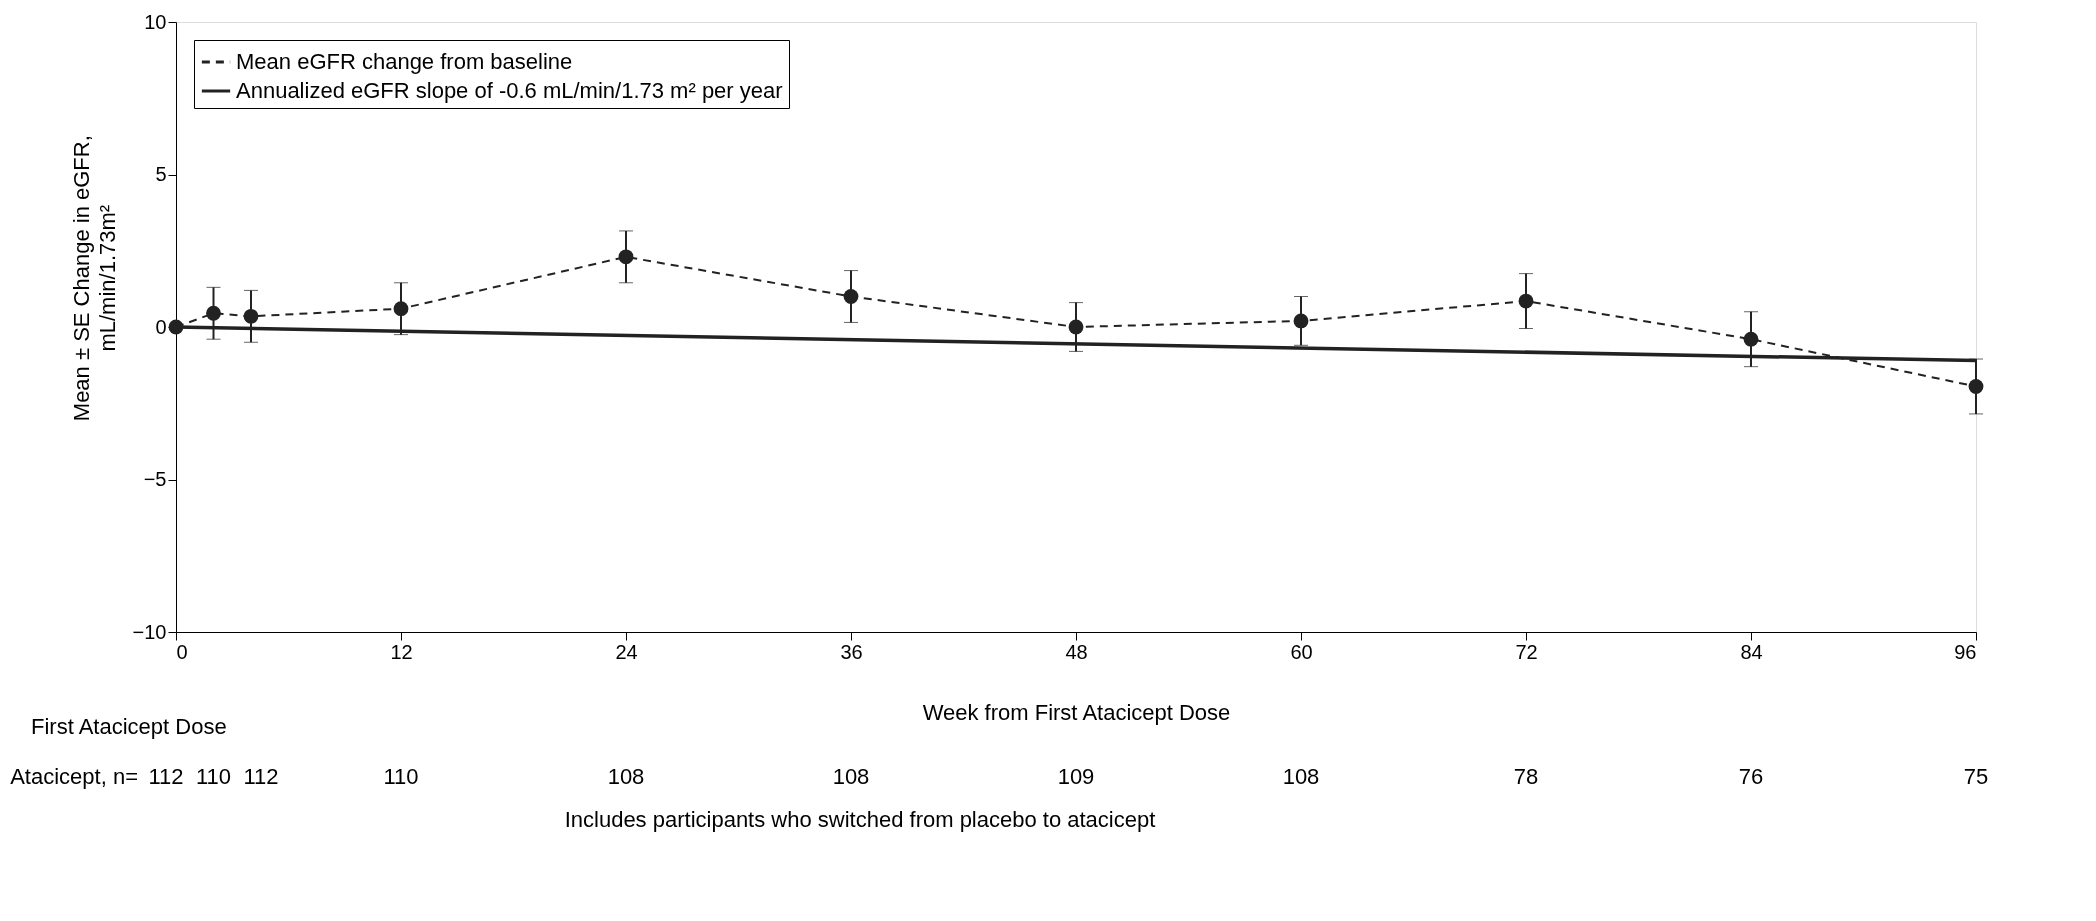 The width and height of the screenshot is (2096, 921). I want to click on text: 109, so click(1076, 776).